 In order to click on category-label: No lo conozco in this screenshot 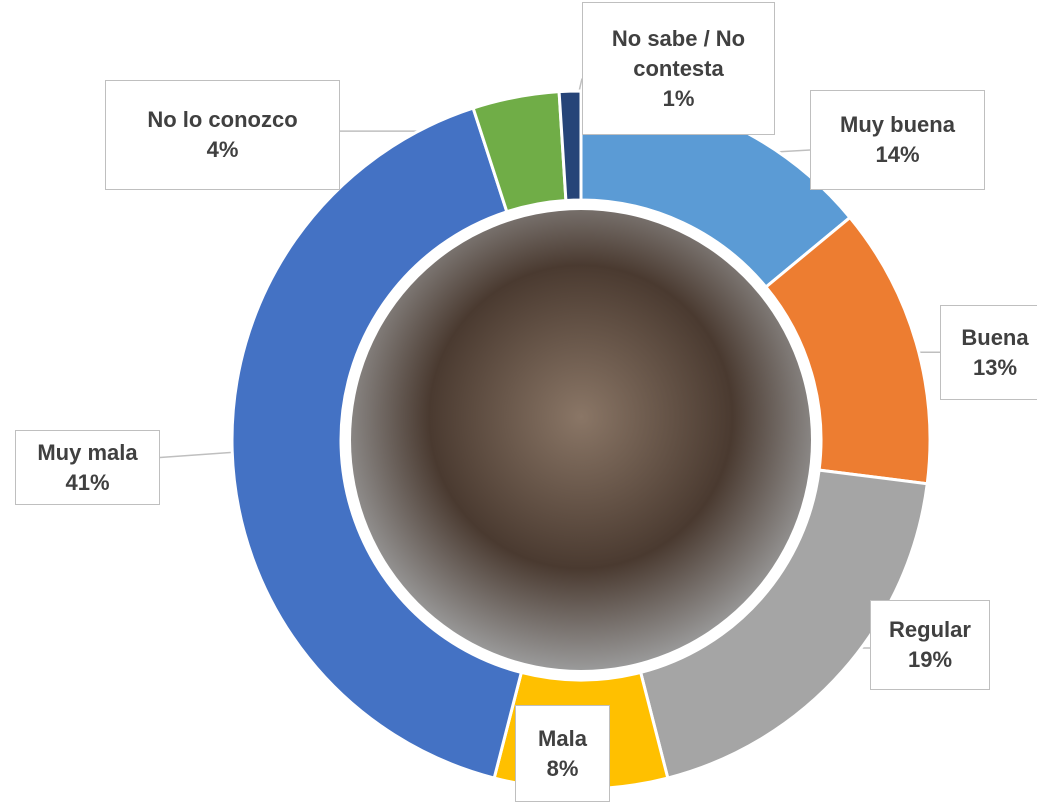, I will do `click(222, 119)`.